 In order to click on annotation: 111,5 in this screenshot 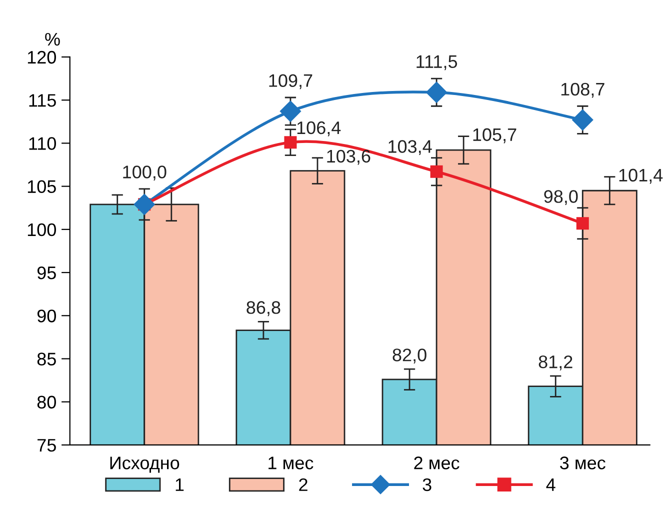, I will do `click(437, 62)`.